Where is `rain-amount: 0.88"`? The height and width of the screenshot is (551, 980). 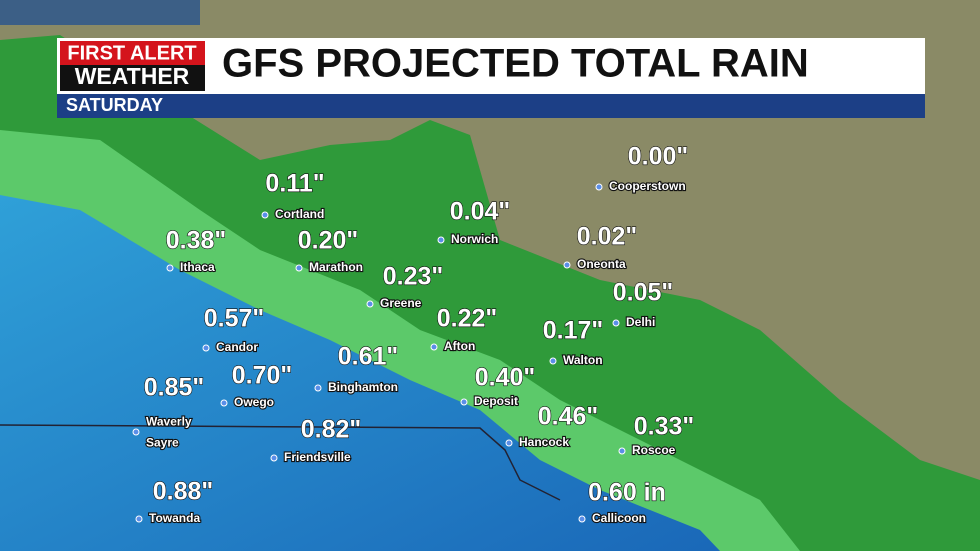 rain-amount: 0.88" is located at coordinates (183, 492).